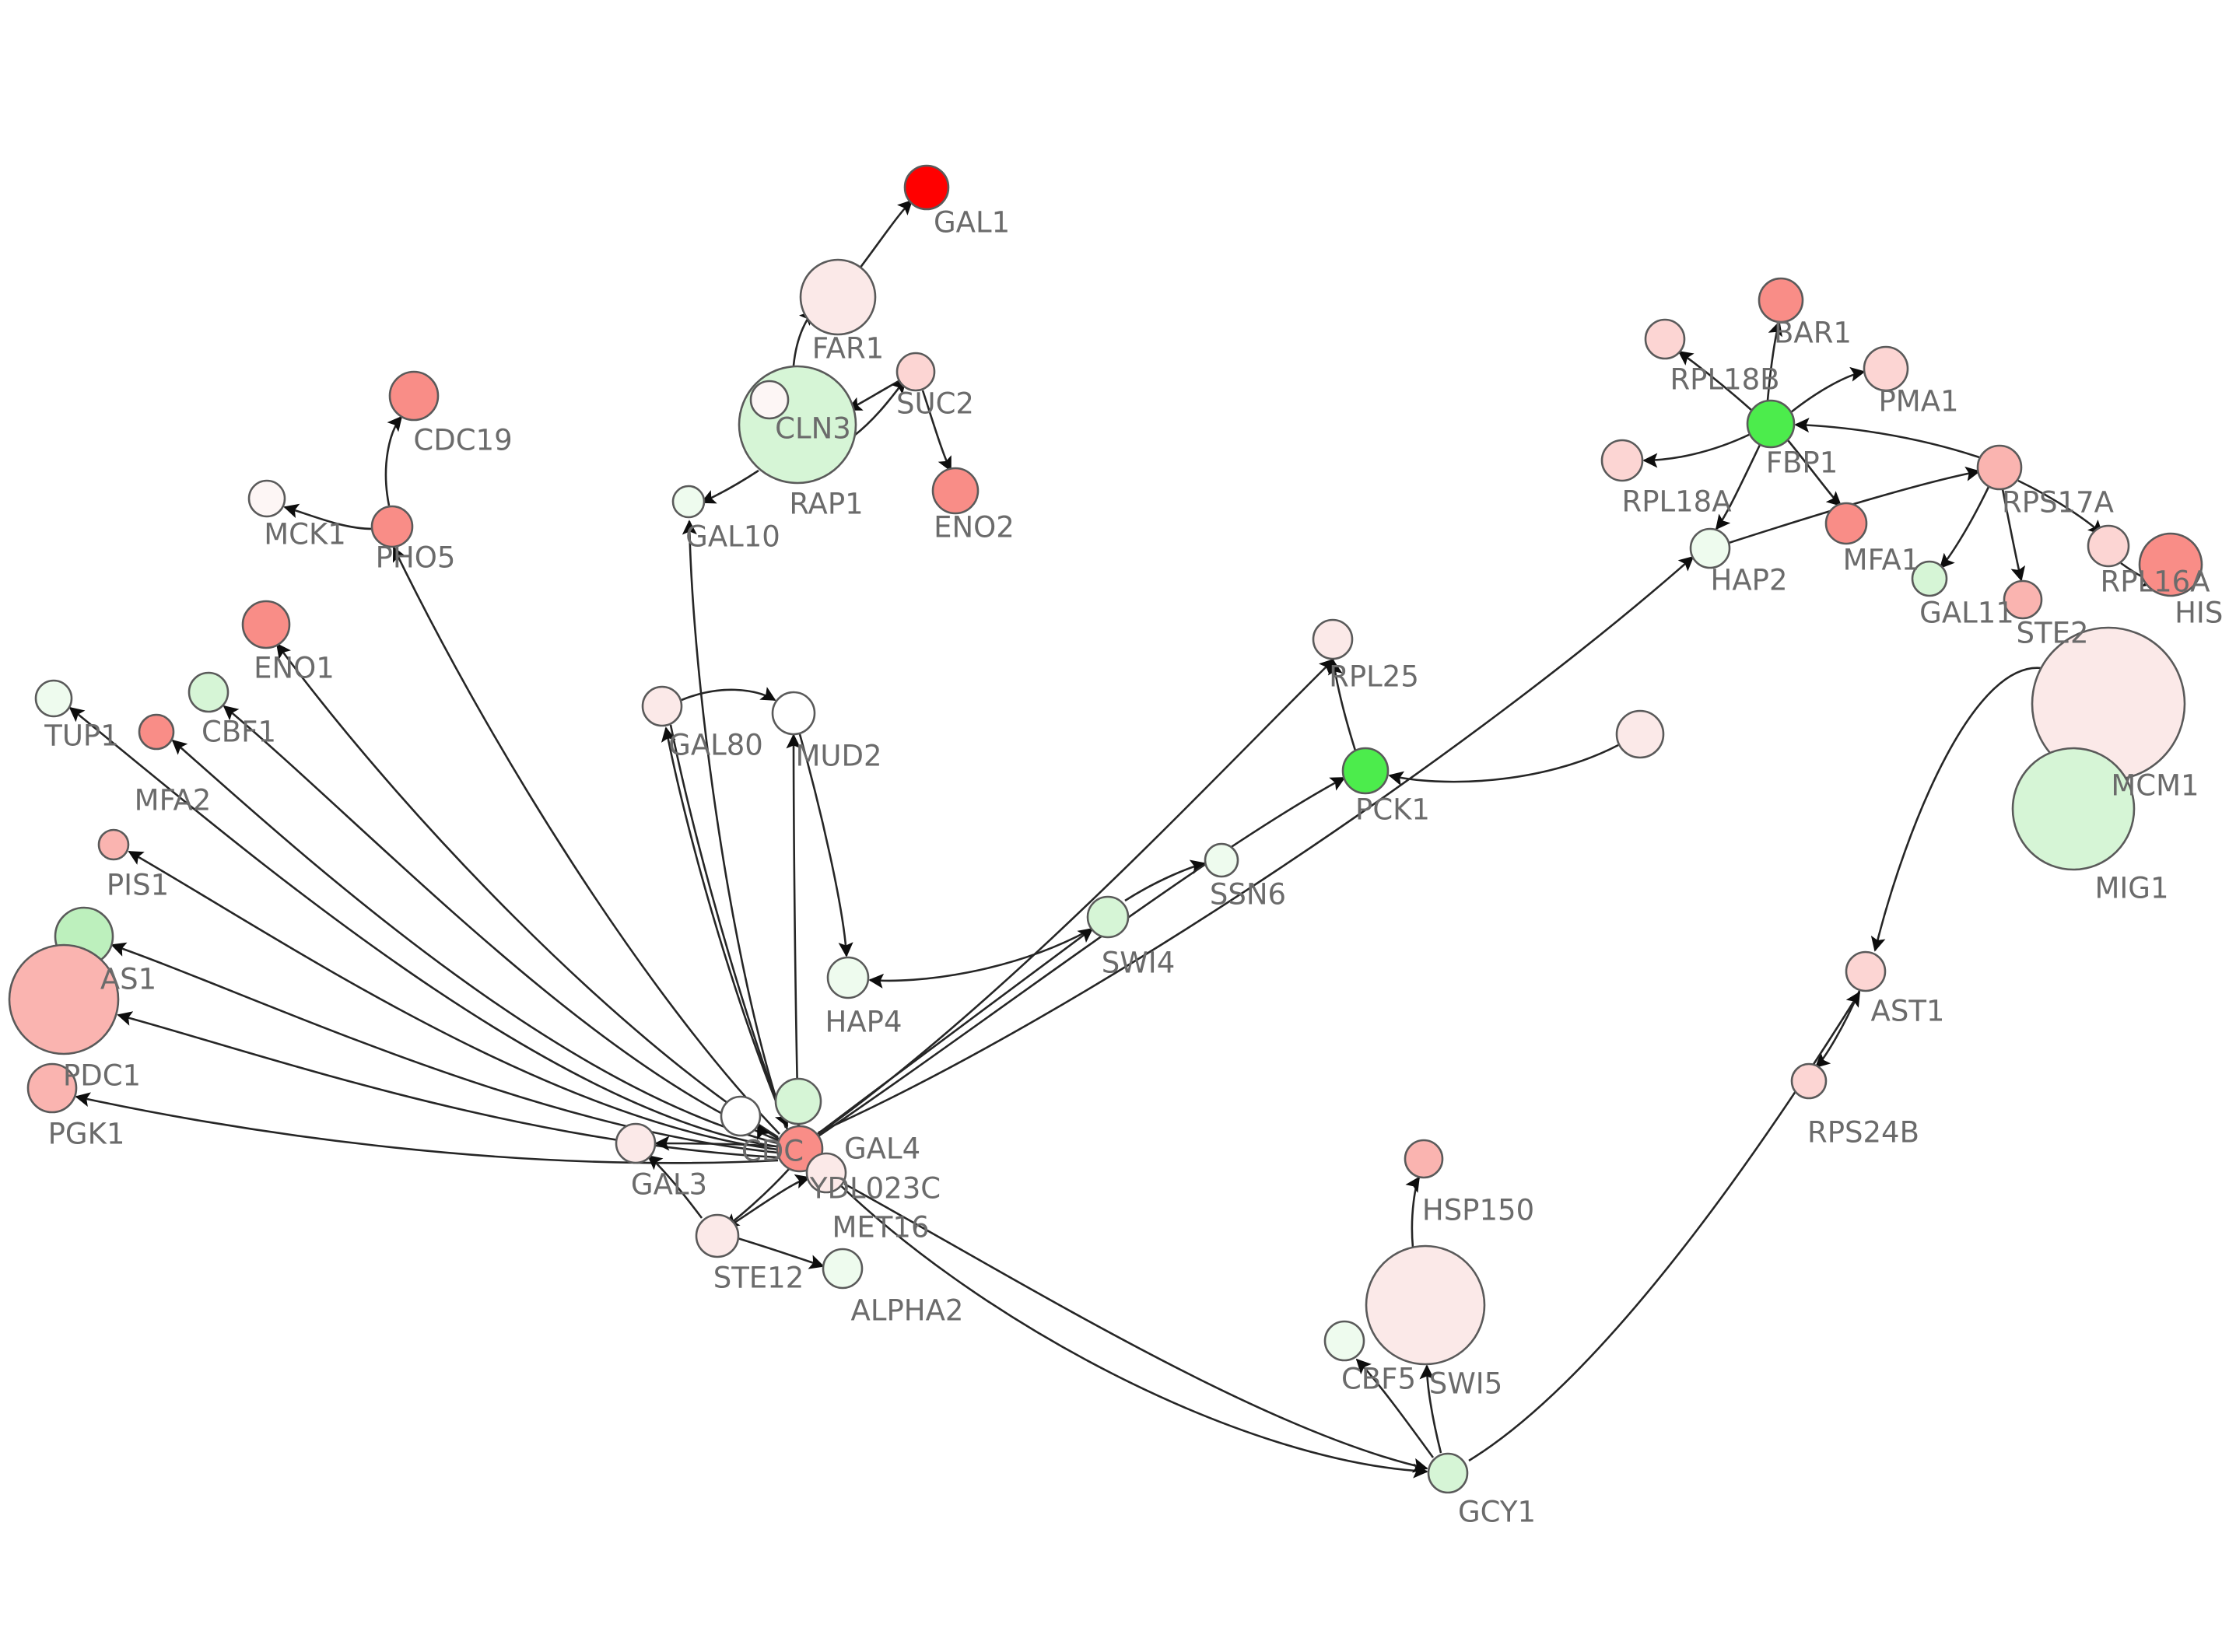 This screenshot has width=2222, height=1652. I want to click on node-label: SWI5, so click(1466, 1384).